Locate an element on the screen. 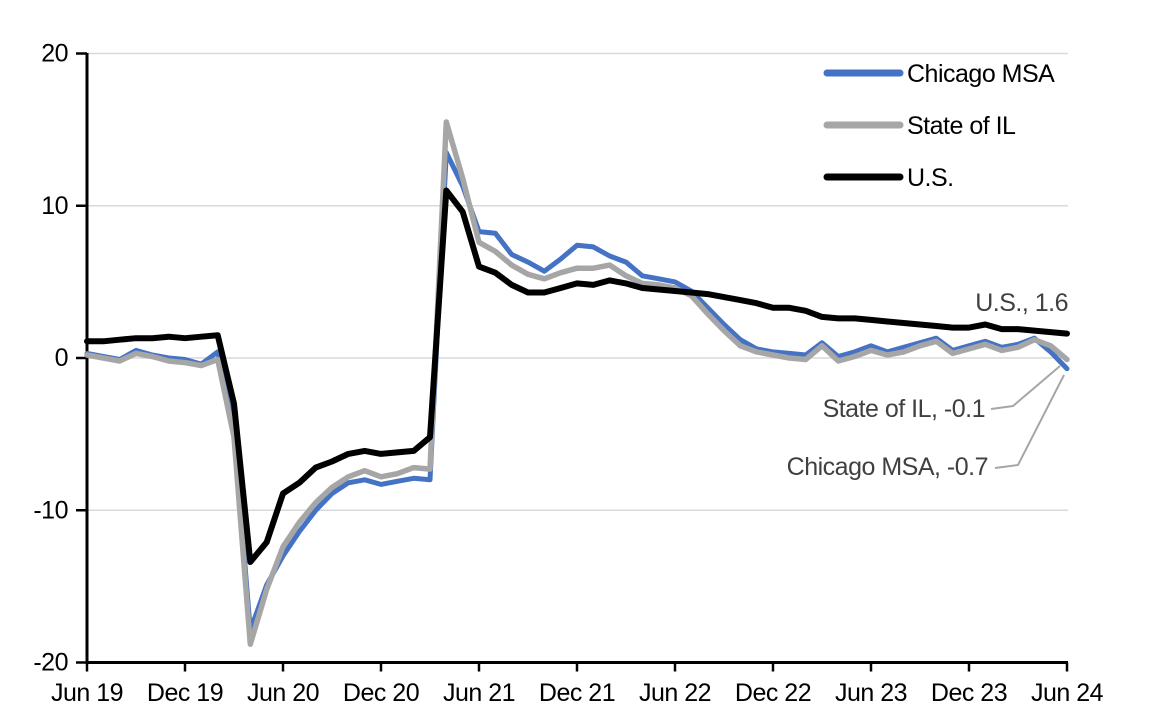 Image resolution: width=1152 pixels, height=715 pixels. x-tick-label: Jun 20 is located at coordinates (283, 693).